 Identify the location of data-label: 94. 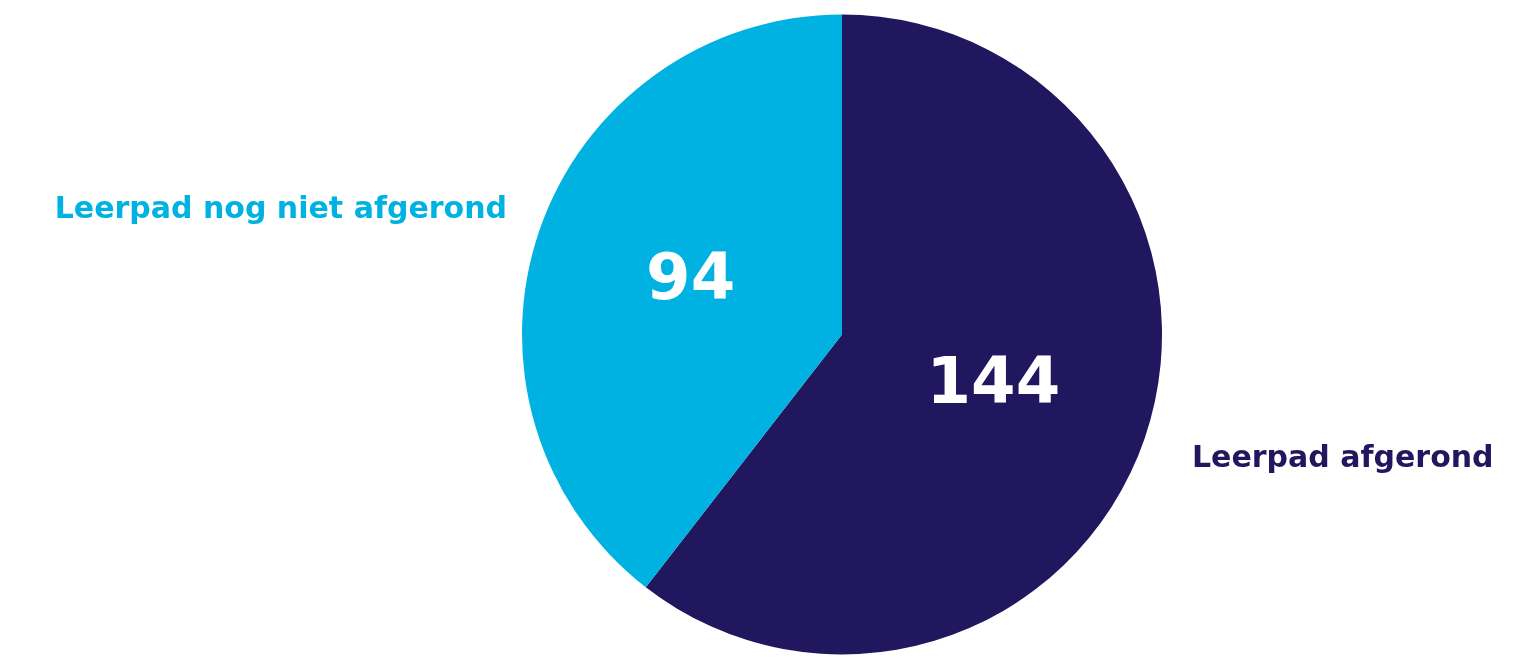
(691, 277).